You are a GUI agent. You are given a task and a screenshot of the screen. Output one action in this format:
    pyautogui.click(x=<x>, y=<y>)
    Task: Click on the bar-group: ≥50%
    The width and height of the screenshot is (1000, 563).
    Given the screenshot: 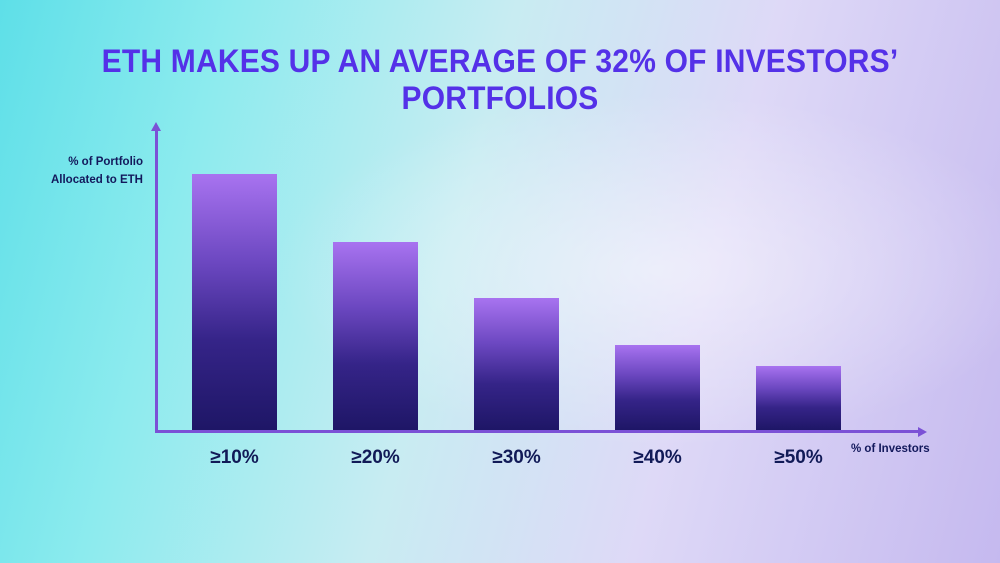 What is the action you would take?
    pyautogui.click(x=798, y=417)
    